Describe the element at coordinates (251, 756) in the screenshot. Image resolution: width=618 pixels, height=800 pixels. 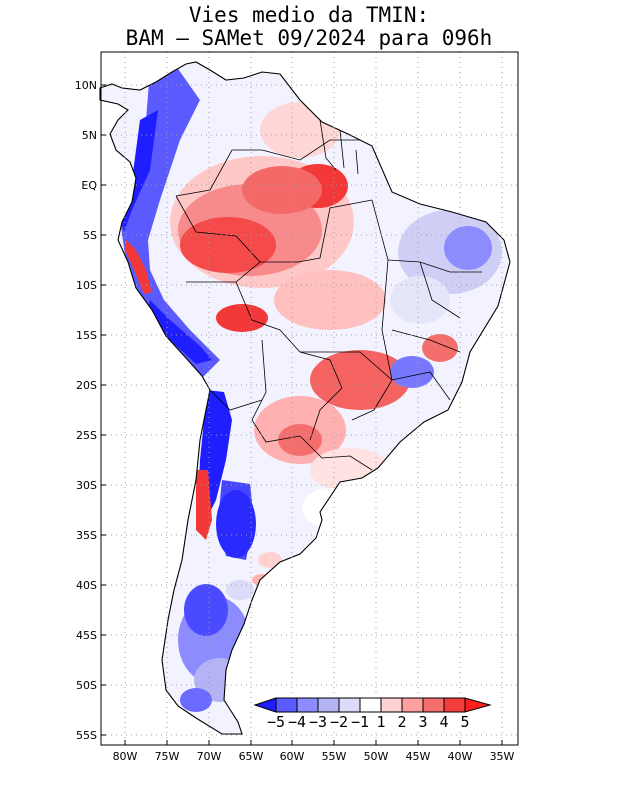
I see `lon-label: 65W` at that location.